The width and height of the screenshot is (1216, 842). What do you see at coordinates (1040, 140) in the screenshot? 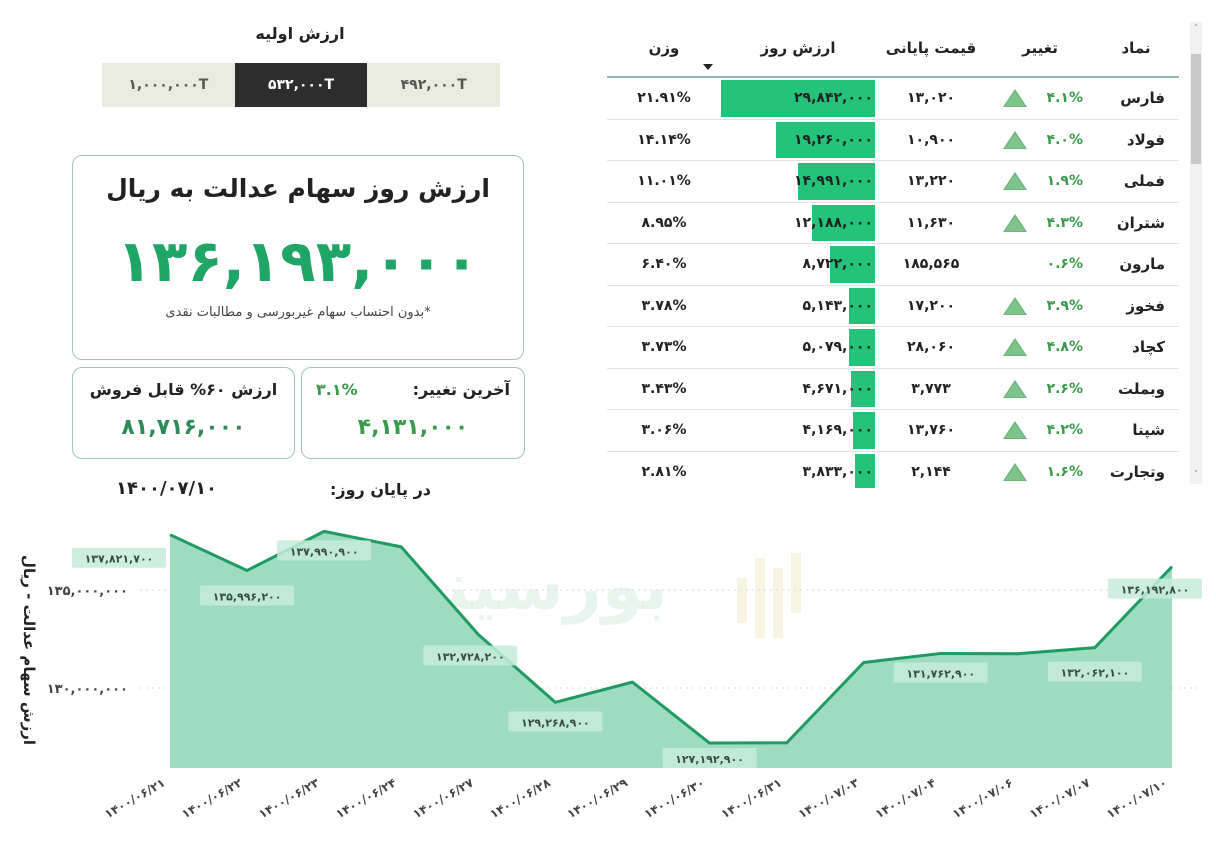
I see `cell-change: ۴.۰%` at bounding box center [1040, 140].